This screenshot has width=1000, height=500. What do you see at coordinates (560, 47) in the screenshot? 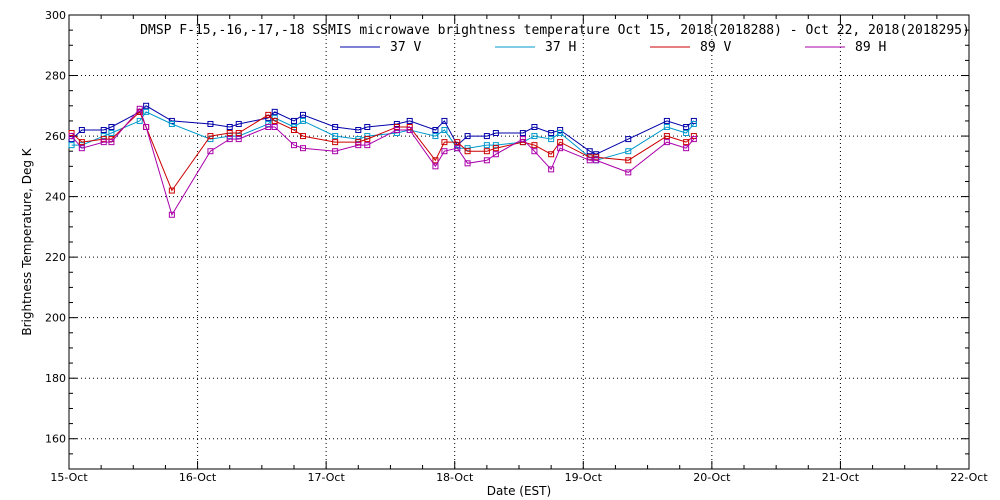
I see `legend-label: 37 H` at bounding box center [560, 47].